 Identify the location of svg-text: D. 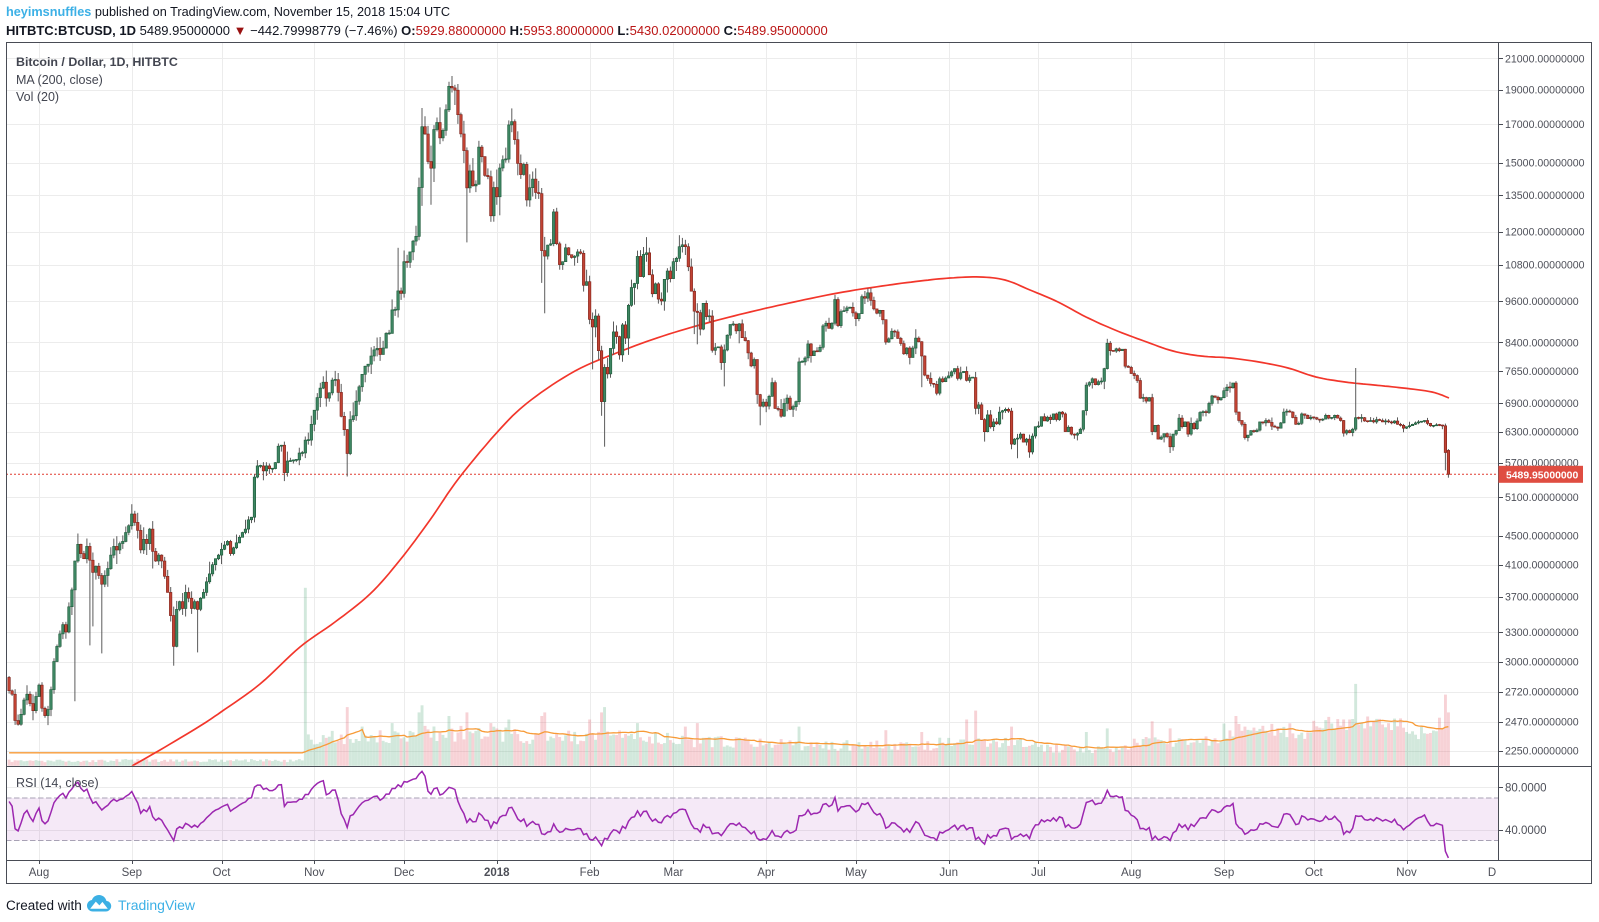
(1492, 873).